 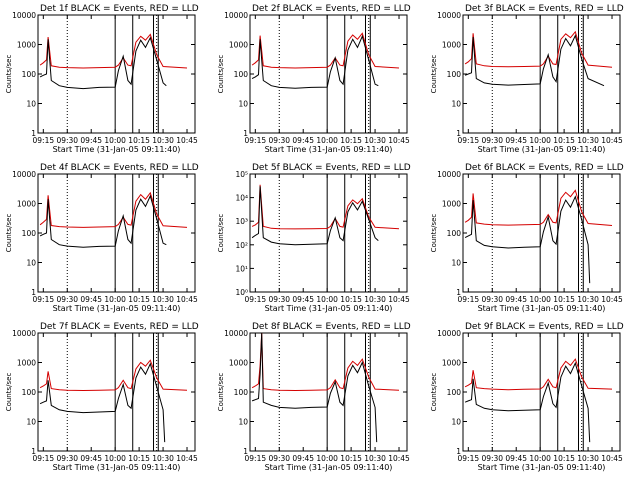 I want to click on y-tick-label: 10⁴, so click(x=241, y=198).